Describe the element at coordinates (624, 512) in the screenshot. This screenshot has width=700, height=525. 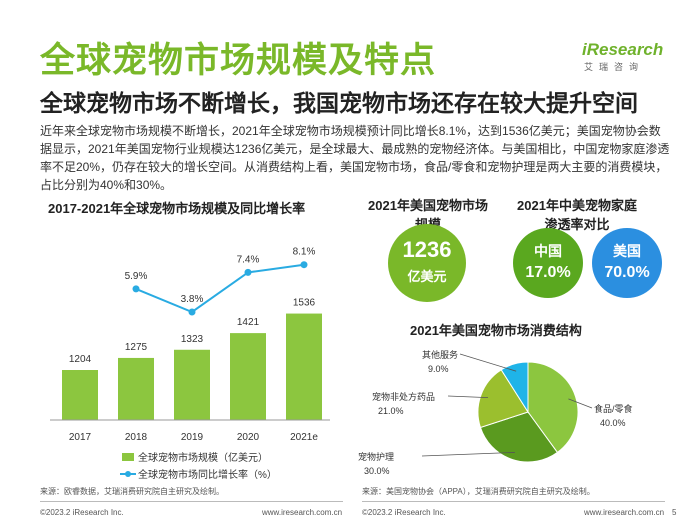
I see `right-url: www.iresearch.com.cn` at that location.